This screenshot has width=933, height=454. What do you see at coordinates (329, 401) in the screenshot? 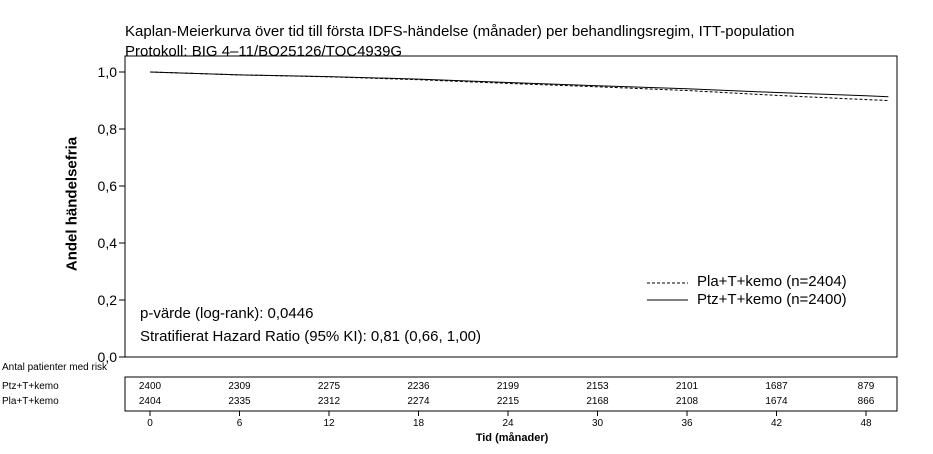
I see `risk-table-value: 2312` at bounding box center [329, 401].